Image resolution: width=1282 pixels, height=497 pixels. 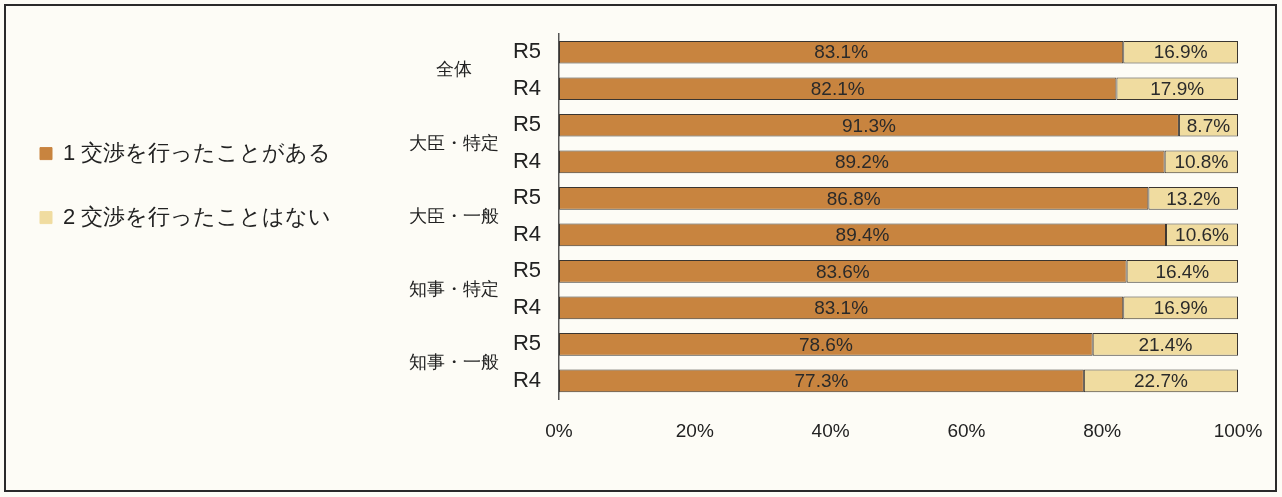 I want to click on data-label: 82.1%, so click(x=837, y=89).